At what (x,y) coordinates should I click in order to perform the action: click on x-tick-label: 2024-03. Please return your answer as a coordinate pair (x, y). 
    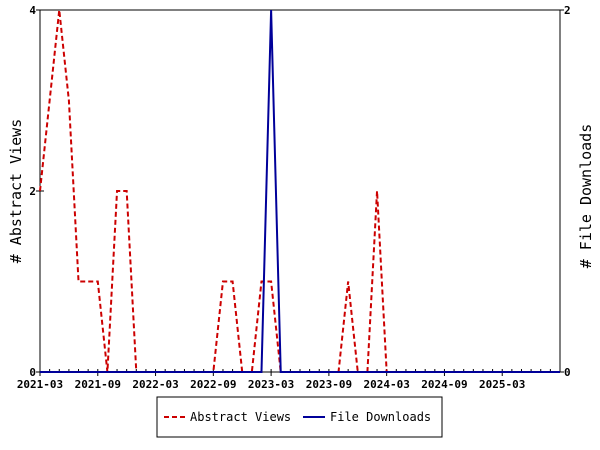
    Looking at the image, I should click on (386, 384).